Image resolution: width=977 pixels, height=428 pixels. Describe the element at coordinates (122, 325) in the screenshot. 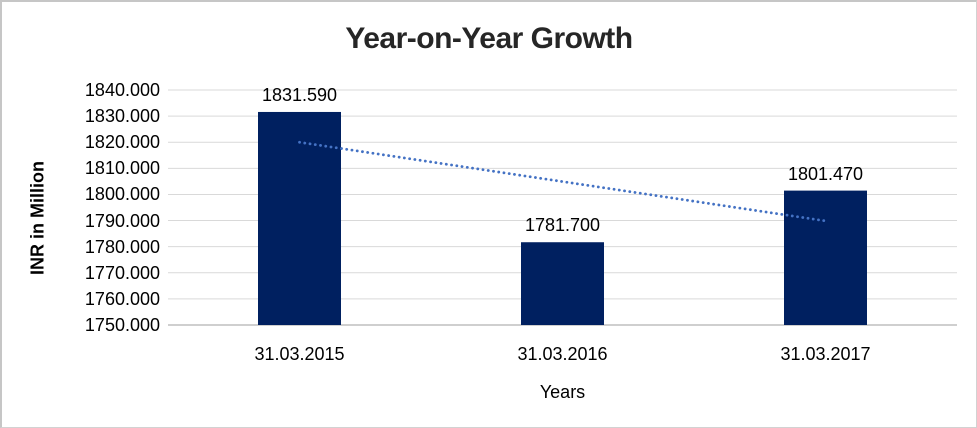

I see `y-tick-label: 1750.000` at that location.